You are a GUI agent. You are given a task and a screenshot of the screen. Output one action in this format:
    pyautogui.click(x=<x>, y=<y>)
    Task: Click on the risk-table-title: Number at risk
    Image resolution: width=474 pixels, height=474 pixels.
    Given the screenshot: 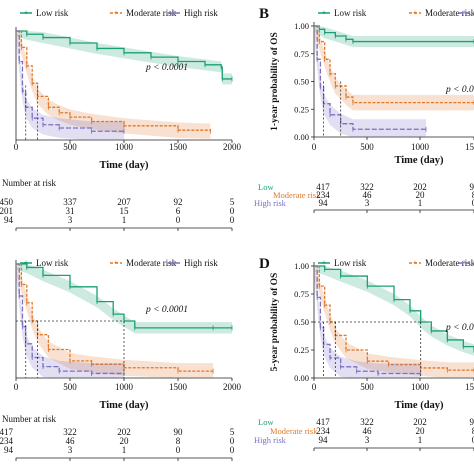 What is the action you would take?
    pyautogui.click(x=29, y=183)
    